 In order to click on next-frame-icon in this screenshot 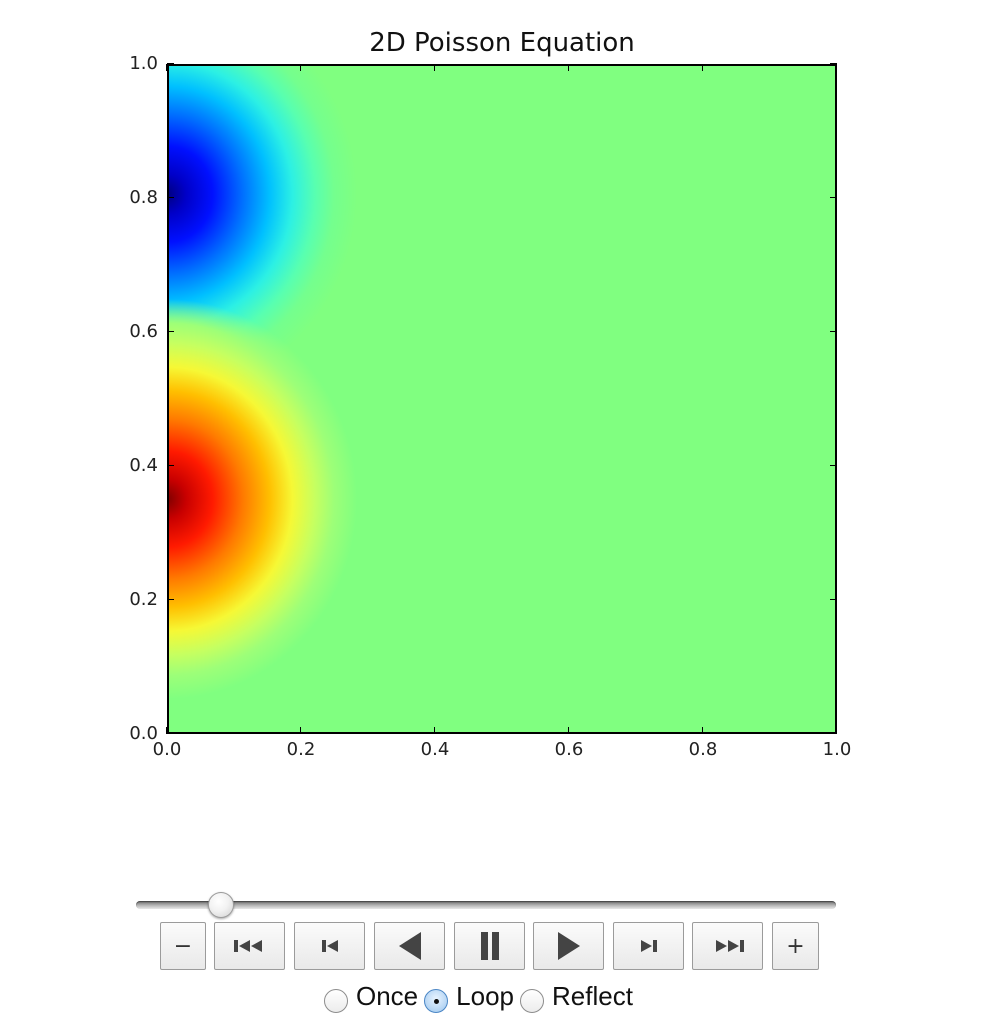, I will do `click(649, 946)`.